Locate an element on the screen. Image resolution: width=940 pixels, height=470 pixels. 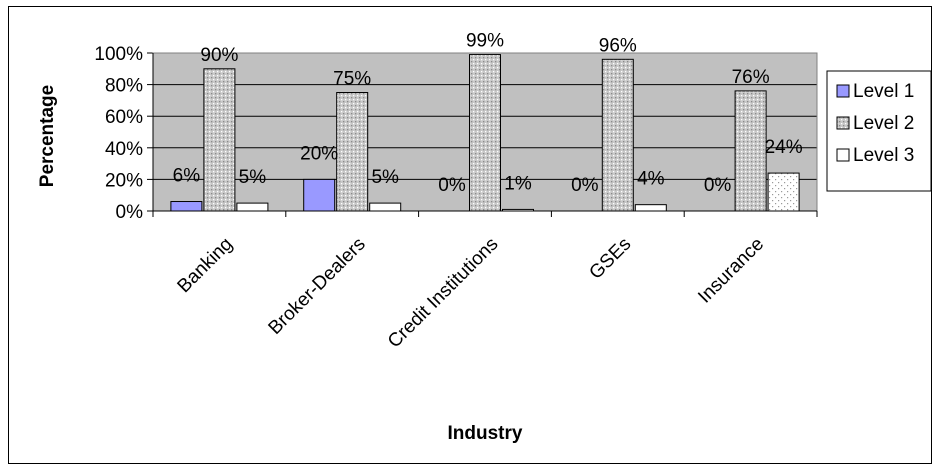
data-label: 76% is located at coordinates (751, 77).